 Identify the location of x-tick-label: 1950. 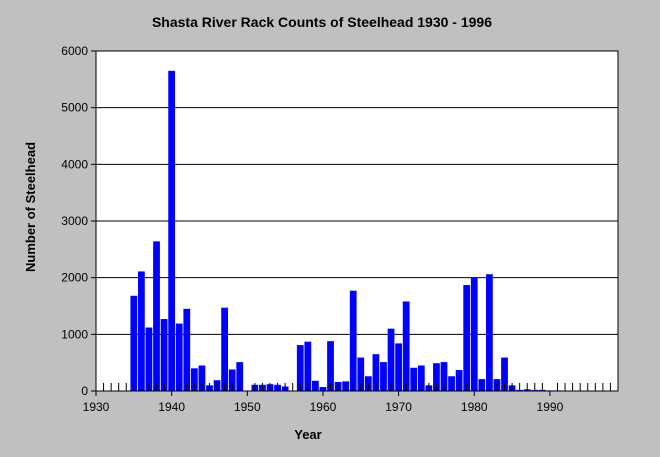
(247, 407).